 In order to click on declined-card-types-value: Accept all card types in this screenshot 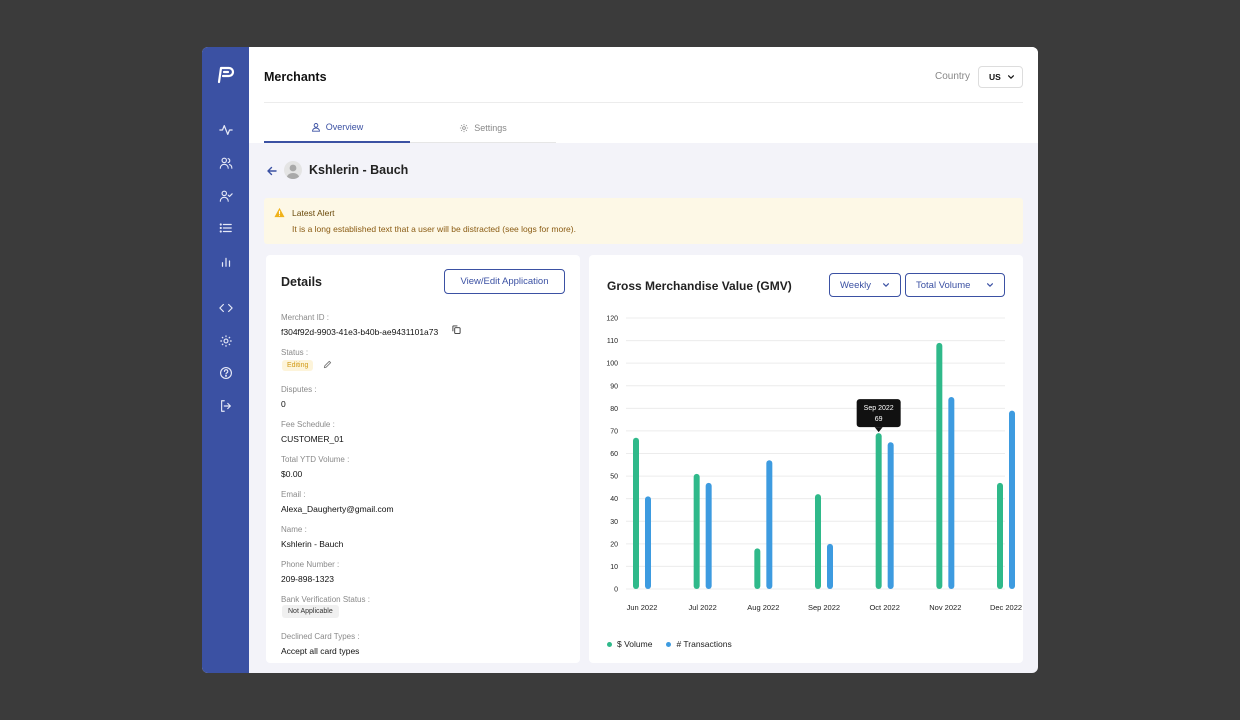, I will do `click(320, 651)`.